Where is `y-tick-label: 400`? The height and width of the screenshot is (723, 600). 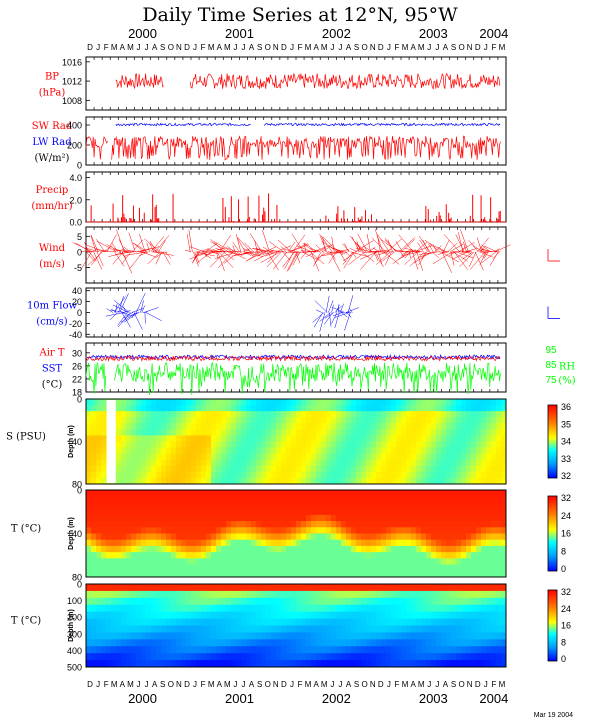
y-tick-label: 400 is located at coordinates (74, 126).